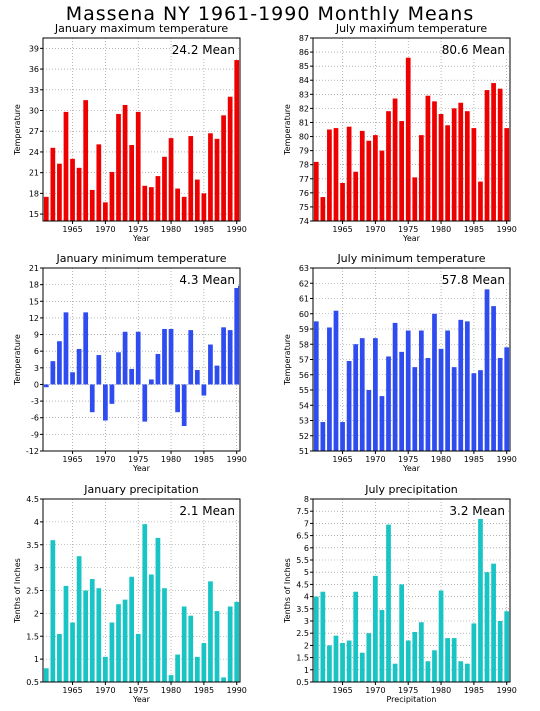 The height and width of the screenshot is (711, 540). Describe the element at coordinates (507, 399) in the screenshot. I see `bar-1990` at that location.